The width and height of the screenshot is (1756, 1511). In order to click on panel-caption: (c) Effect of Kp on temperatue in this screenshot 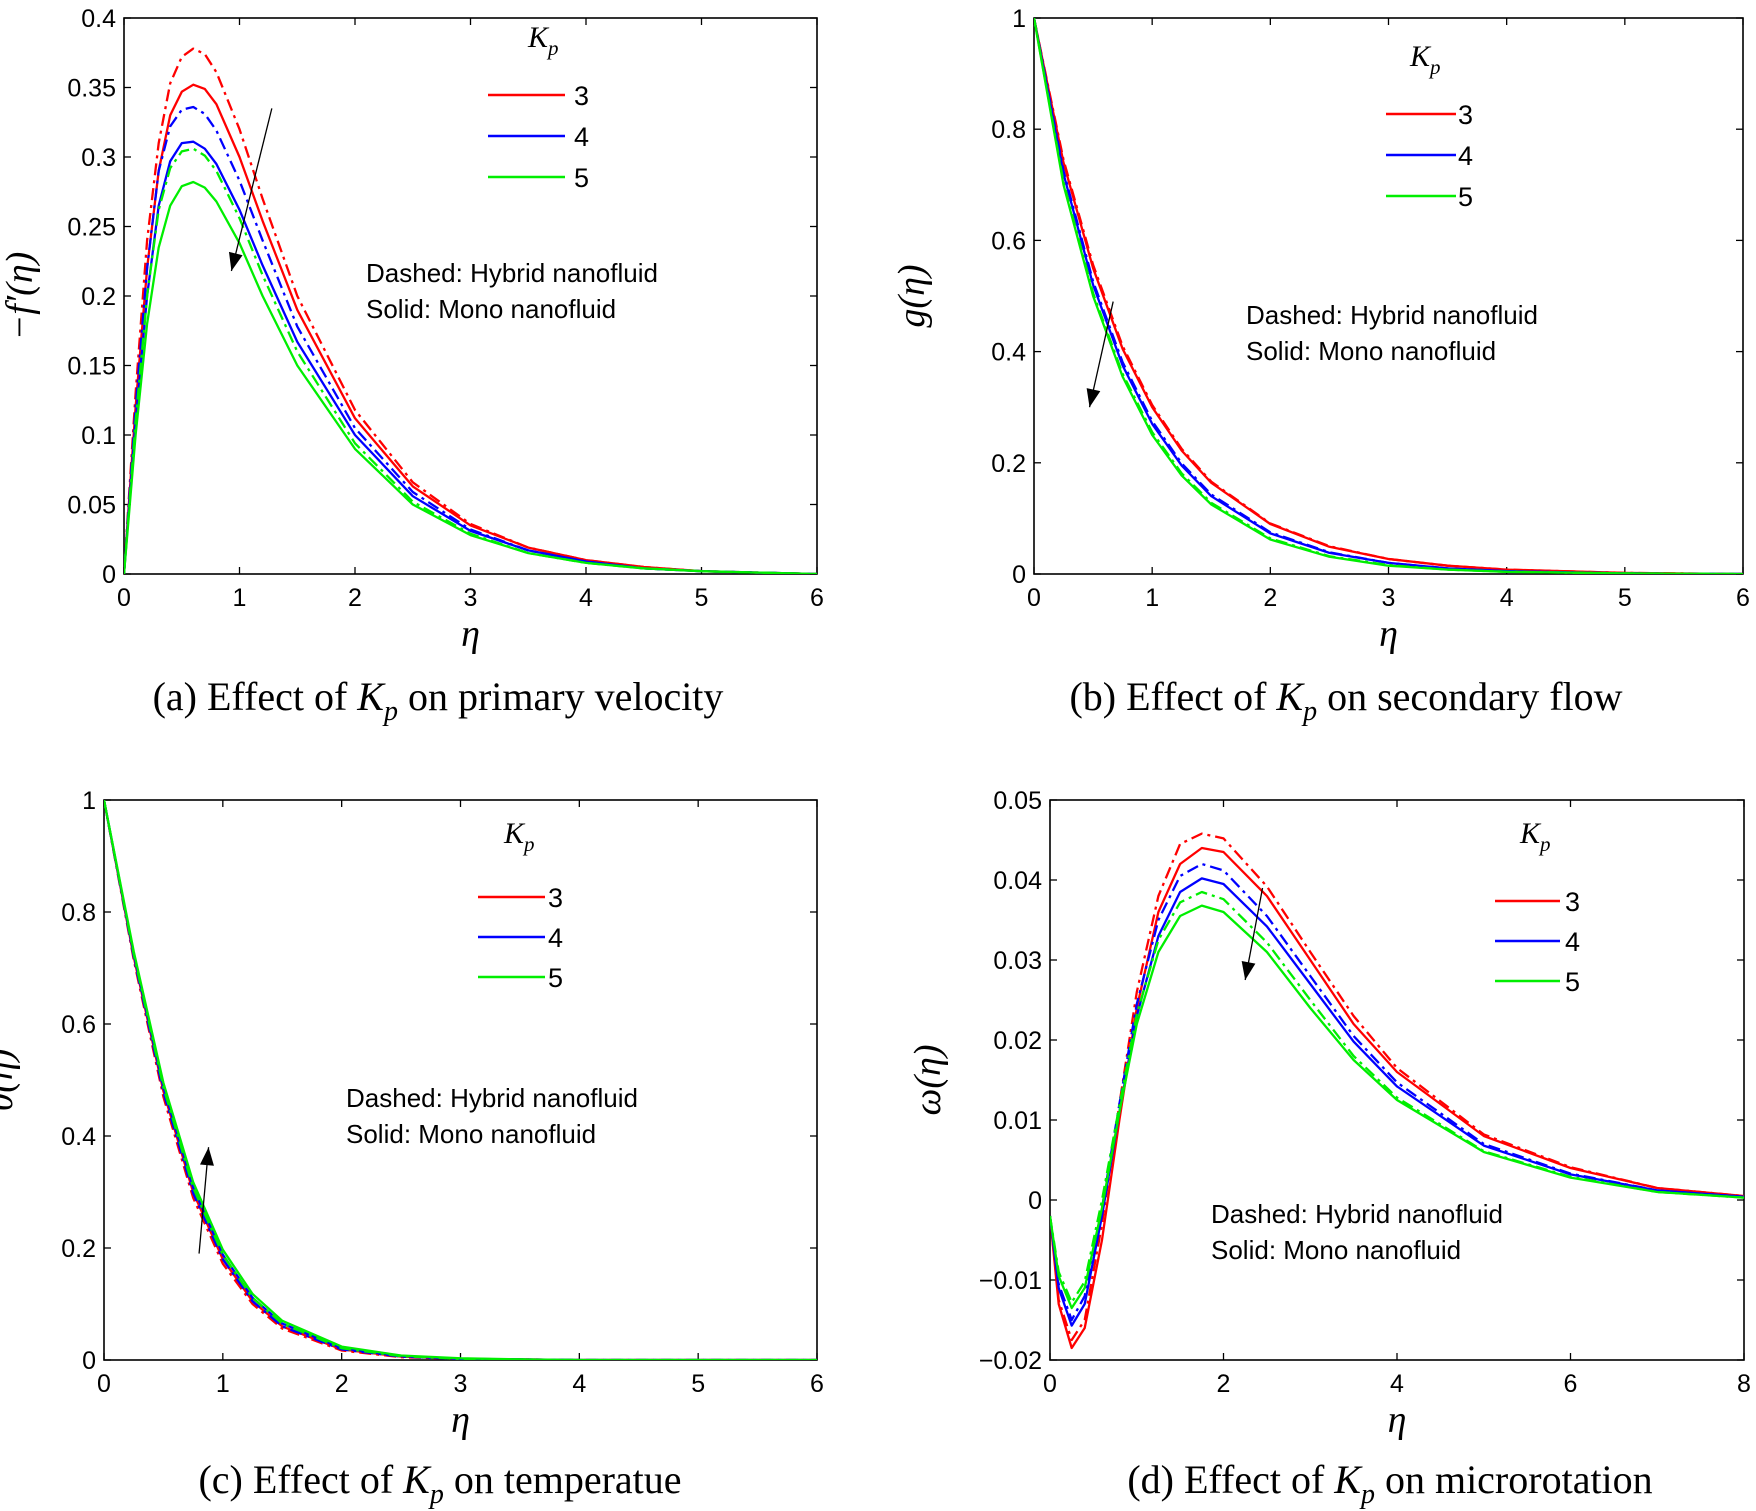, I will do `click(439, 1483)`.